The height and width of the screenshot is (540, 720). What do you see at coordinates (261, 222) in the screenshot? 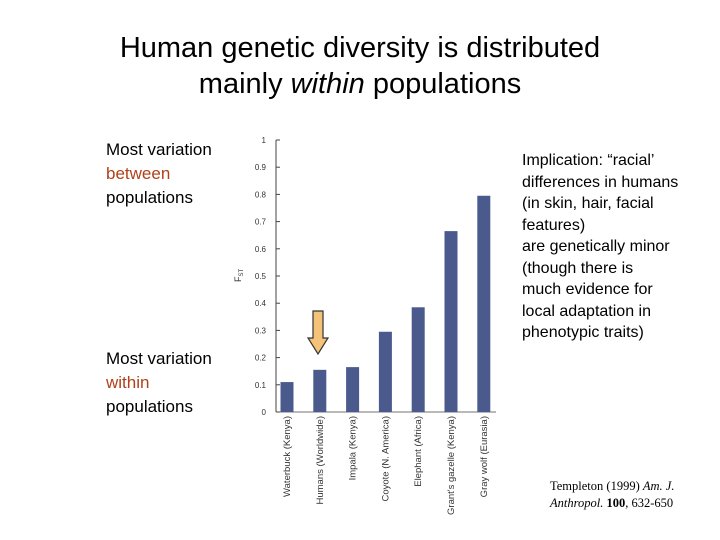
I see `y-tick-label: 0.7` at bounding box center [261, 222].